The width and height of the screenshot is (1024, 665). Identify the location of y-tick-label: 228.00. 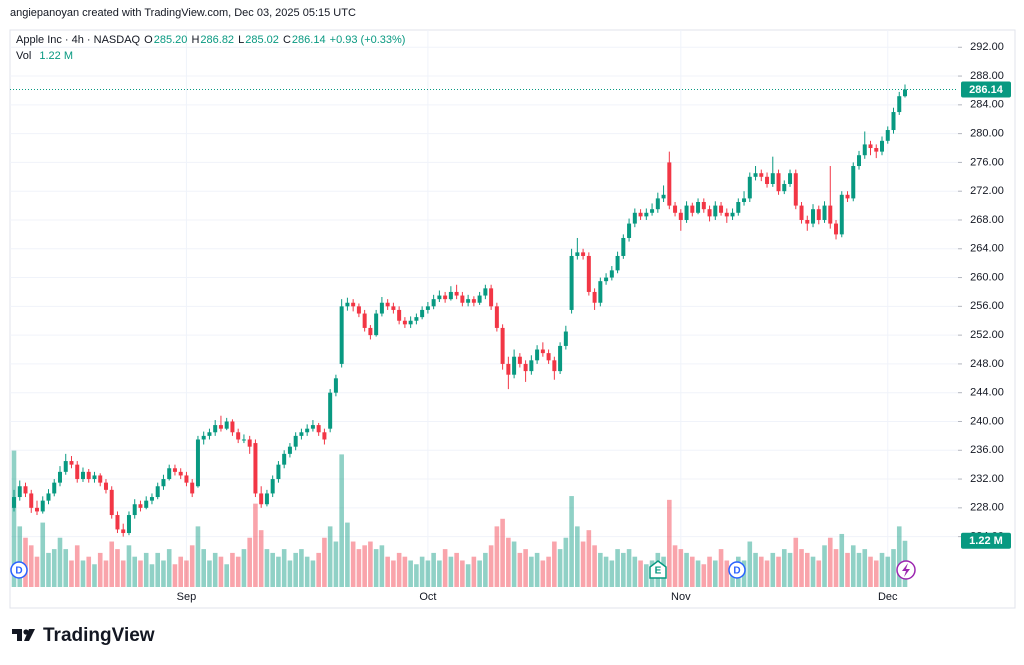
(987, 508).